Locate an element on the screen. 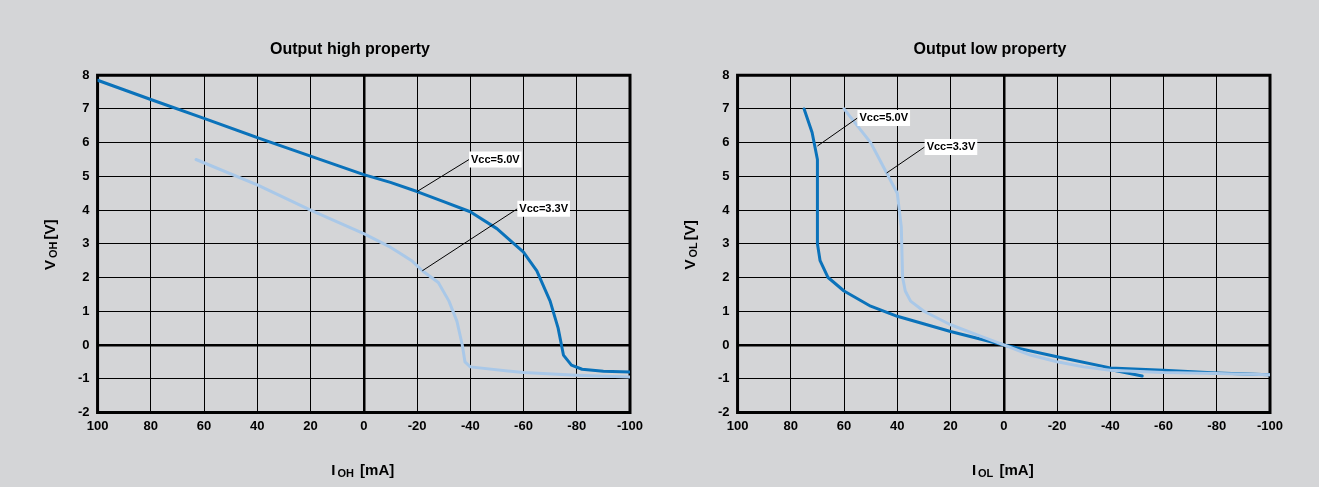 This screenshot has width=1319, height=487. y-axis-title: VOL[V] is located at coordinates (689, 245).